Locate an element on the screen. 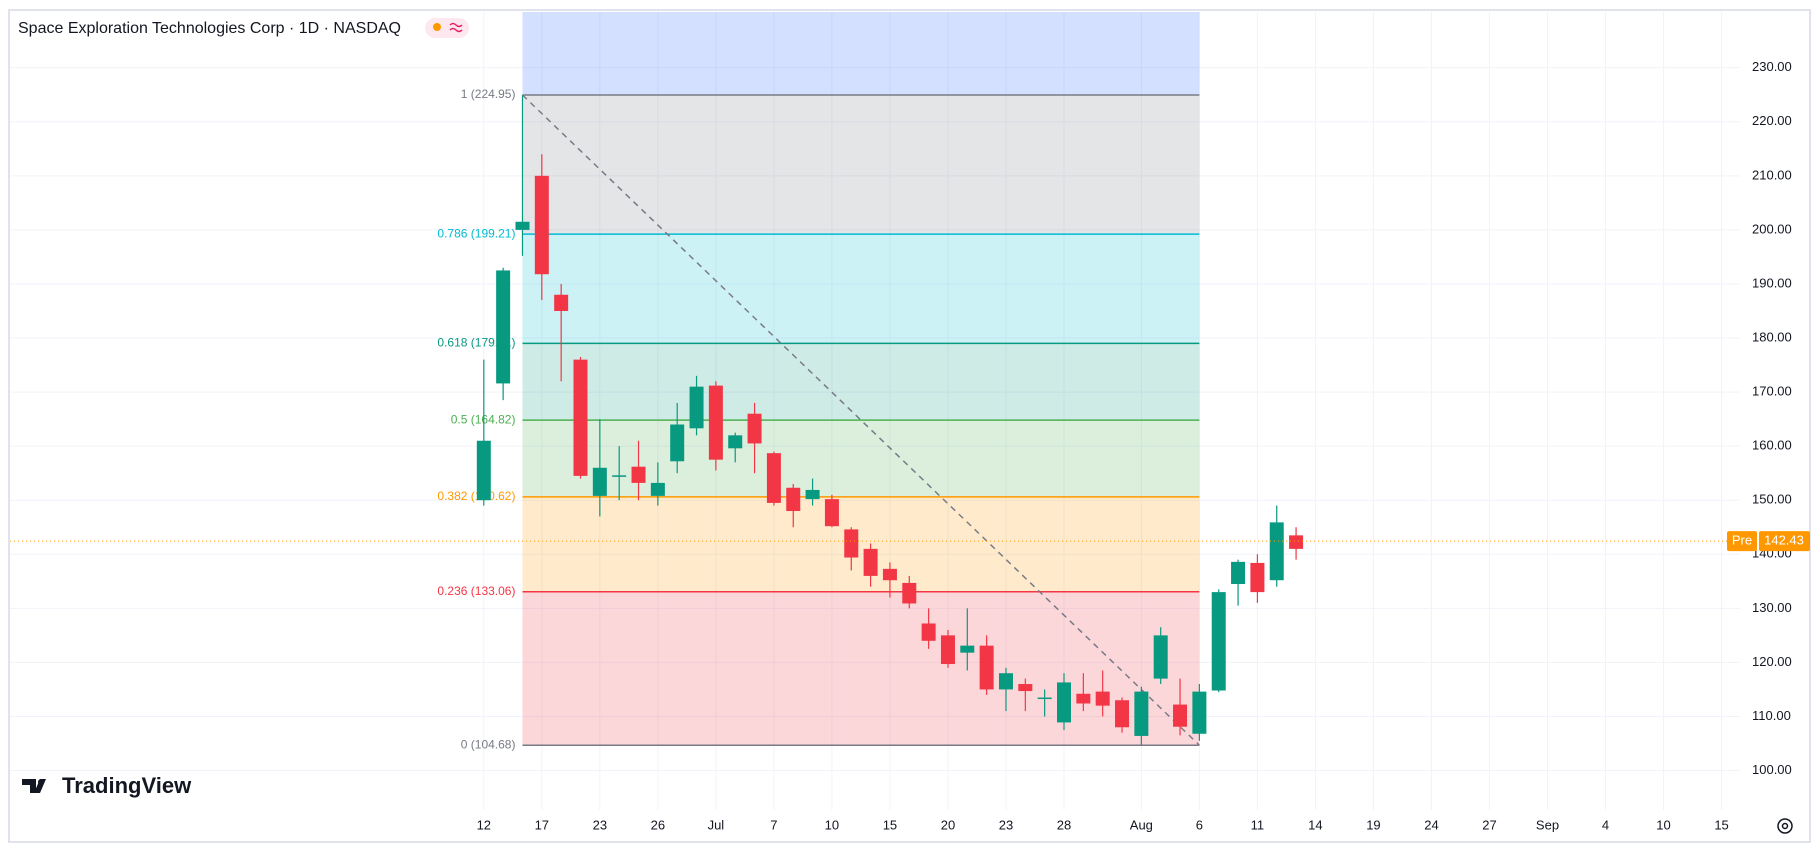  y-tick-label: 200.00 is located at coordinates (1772, 228).